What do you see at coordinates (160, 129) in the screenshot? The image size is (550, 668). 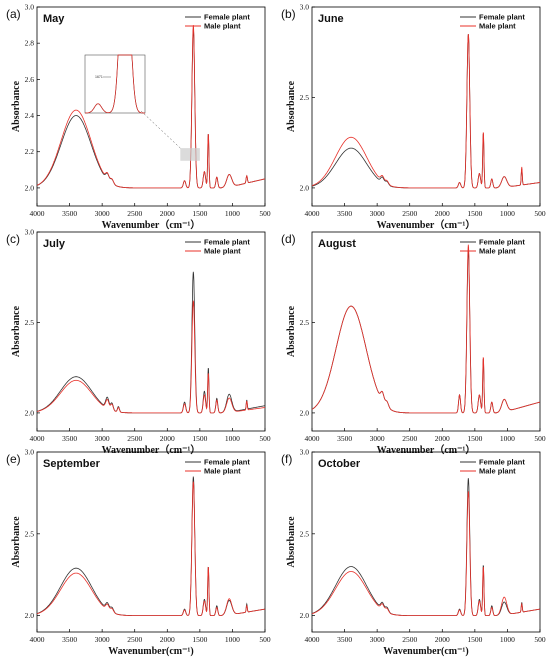 I see `inset-pointer` at bounding box center [160, 129].